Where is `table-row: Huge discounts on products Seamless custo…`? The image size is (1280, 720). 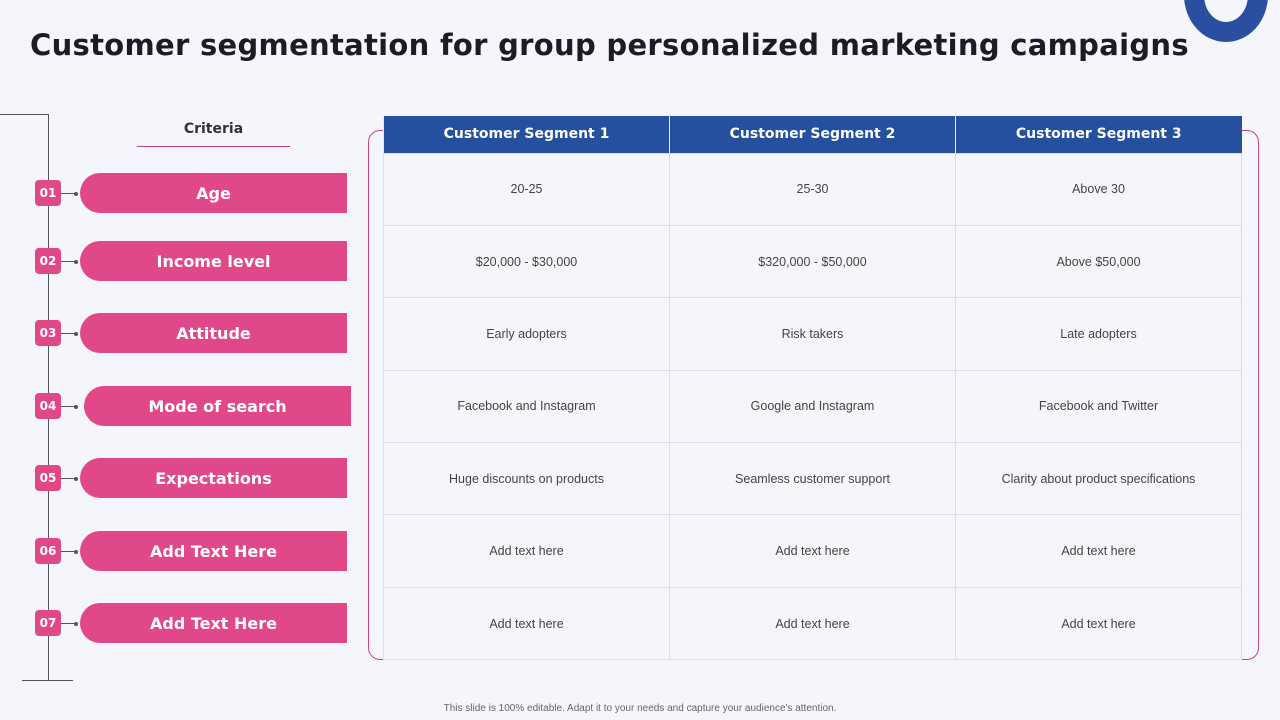 table-row: Huge discounts on products Seamless custo… is located at coordinates (812, 479).